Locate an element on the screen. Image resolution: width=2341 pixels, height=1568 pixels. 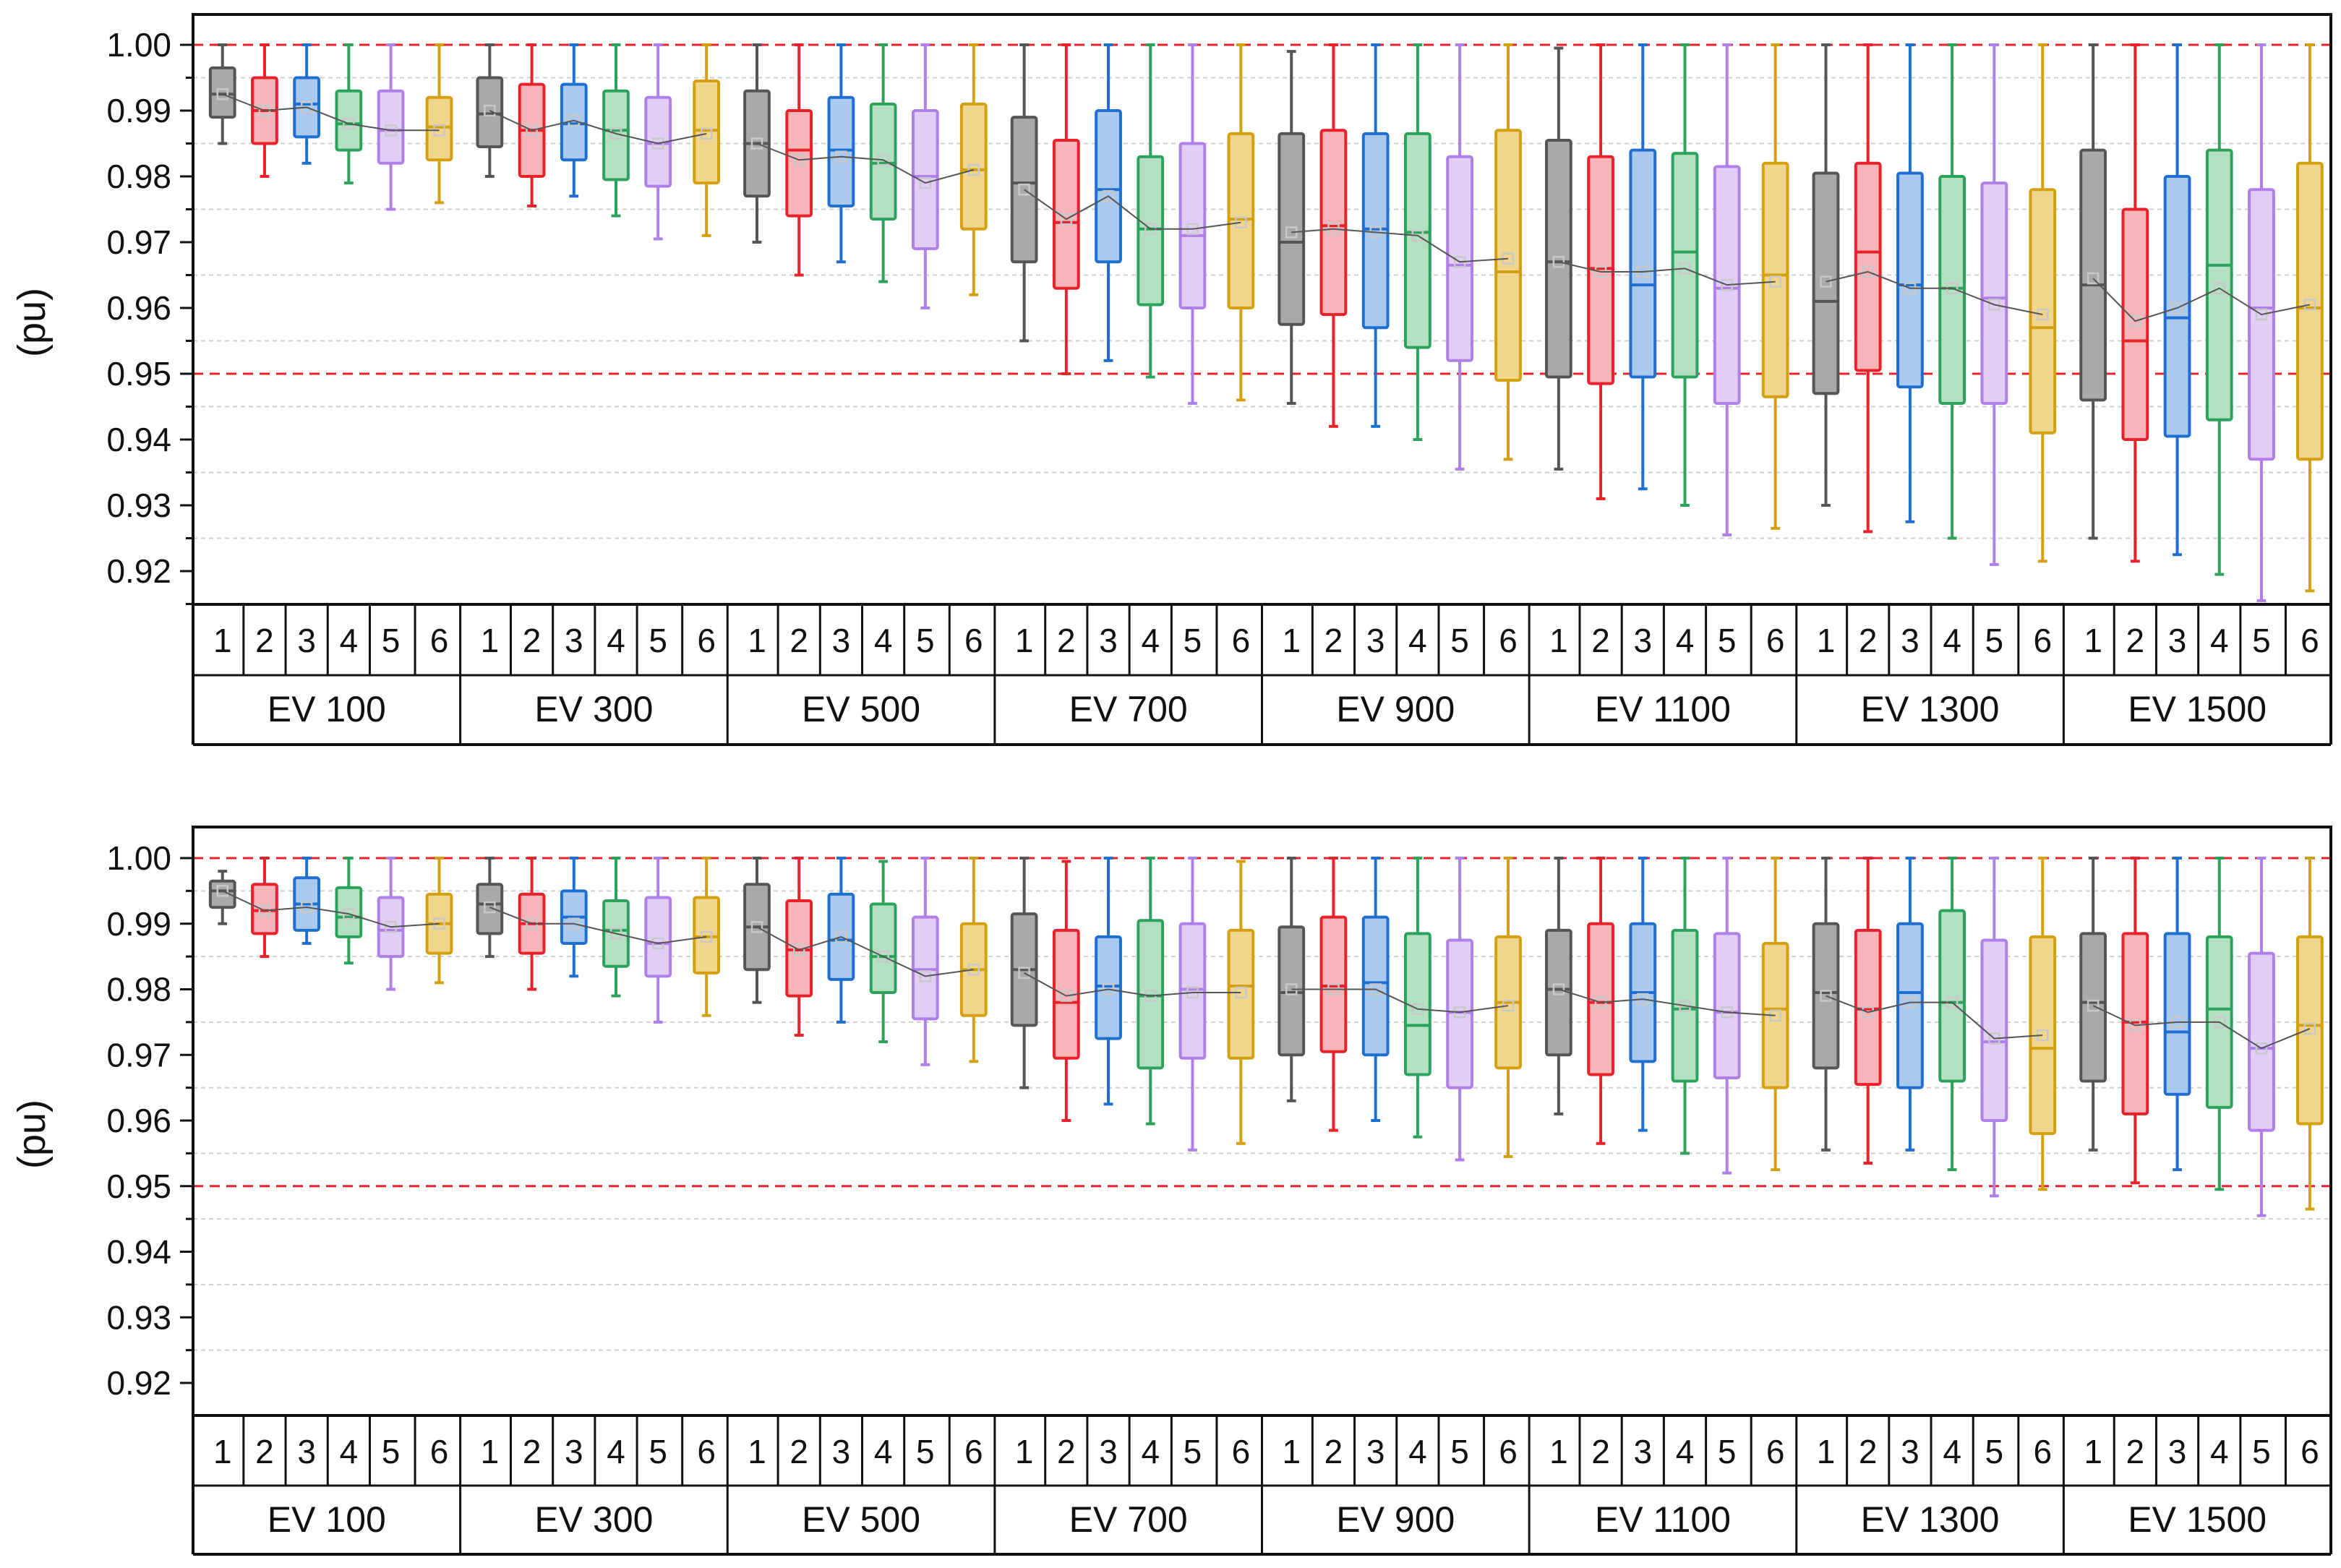
y-tick-label: 0.92 is located at coordinates (138, 1383).